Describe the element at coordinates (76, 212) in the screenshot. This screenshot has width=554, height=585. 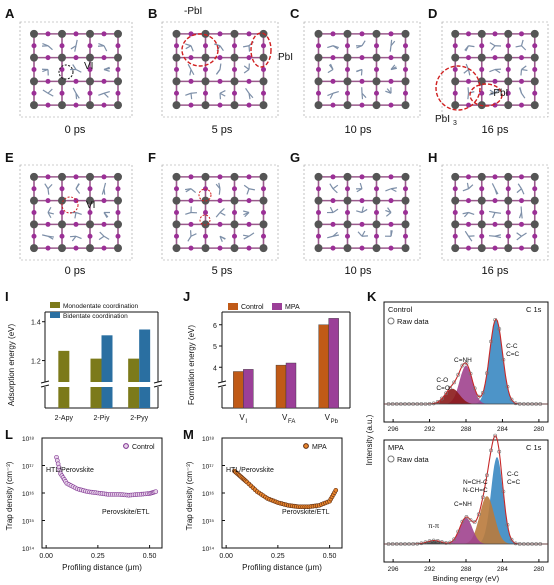
I see `cell-box` at that location.